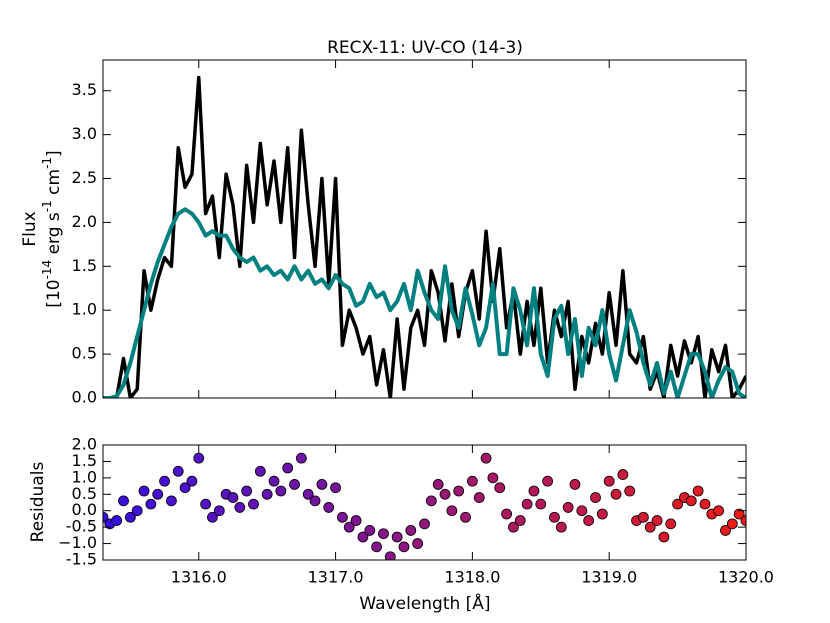  I want to click on y-tick-label: 1.0, so click(84, 476).